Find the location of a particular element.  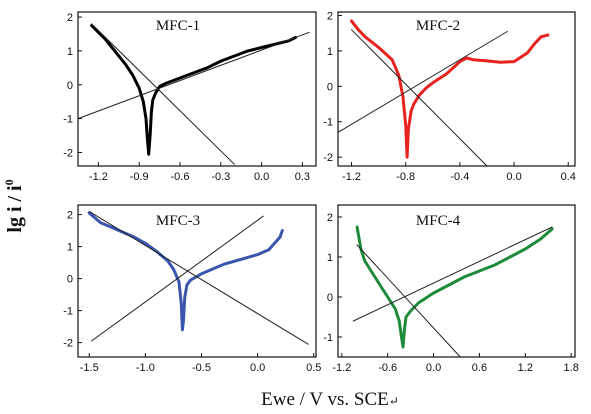

x-tick-label: 1.2 is located at coordinates (525, 368).